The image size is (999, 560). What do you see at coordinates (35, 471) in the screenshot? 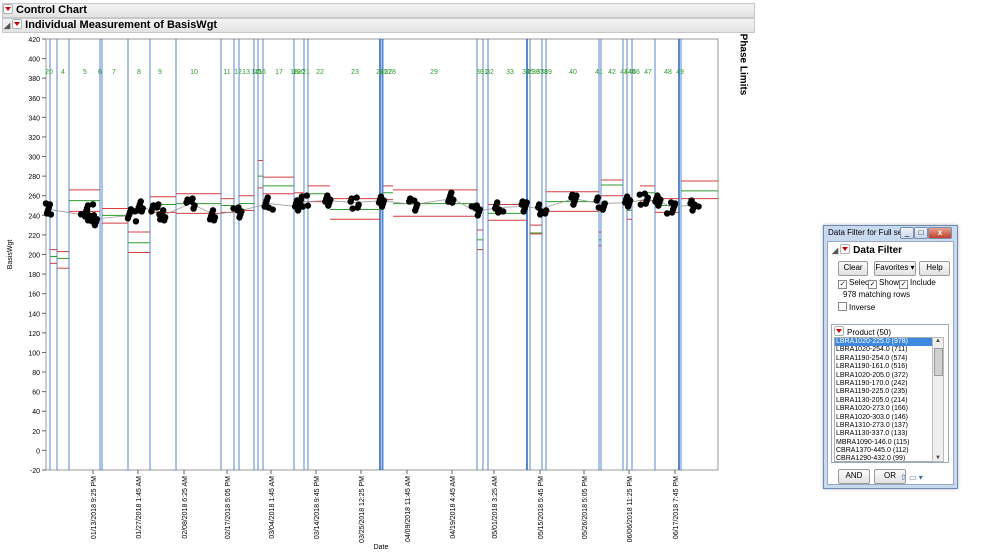
I see `y-tick-label: -20` at bounding box center [35, 471].